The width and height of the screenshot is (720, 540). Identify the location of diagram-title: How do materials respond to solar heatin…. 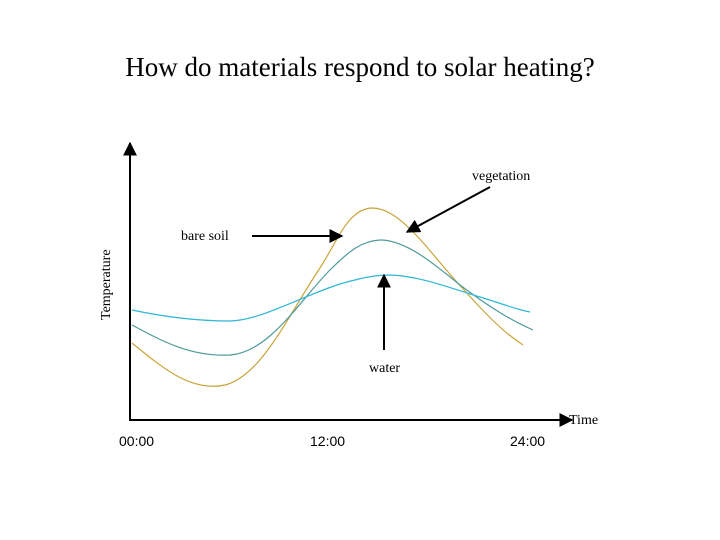
(360, 67).